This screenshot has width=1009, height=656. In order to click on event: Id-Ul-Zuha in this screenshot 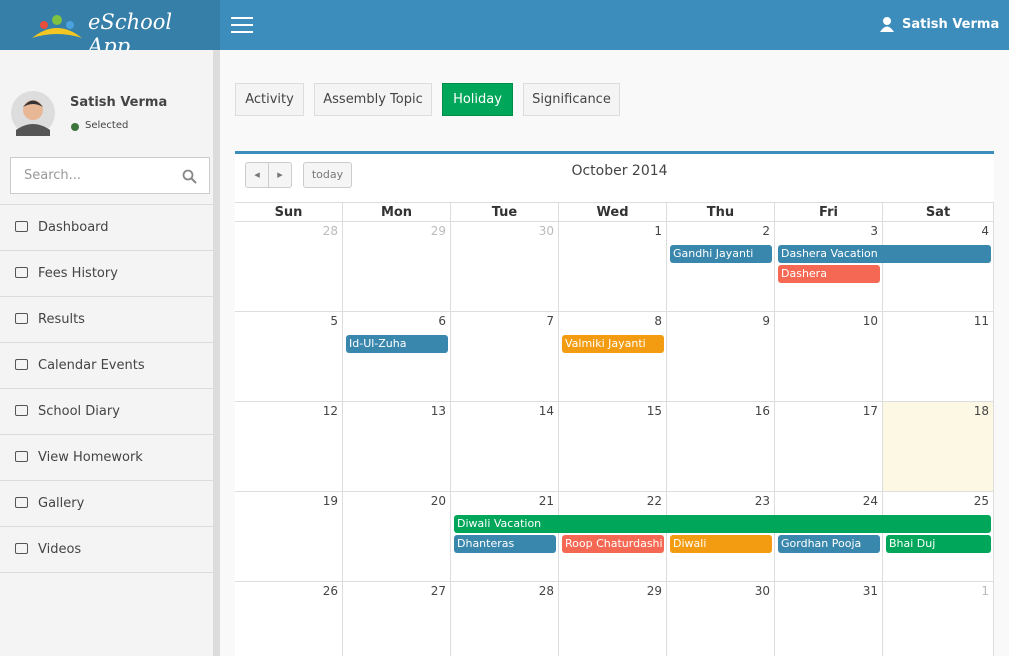, I will do `click(397, 344)`.